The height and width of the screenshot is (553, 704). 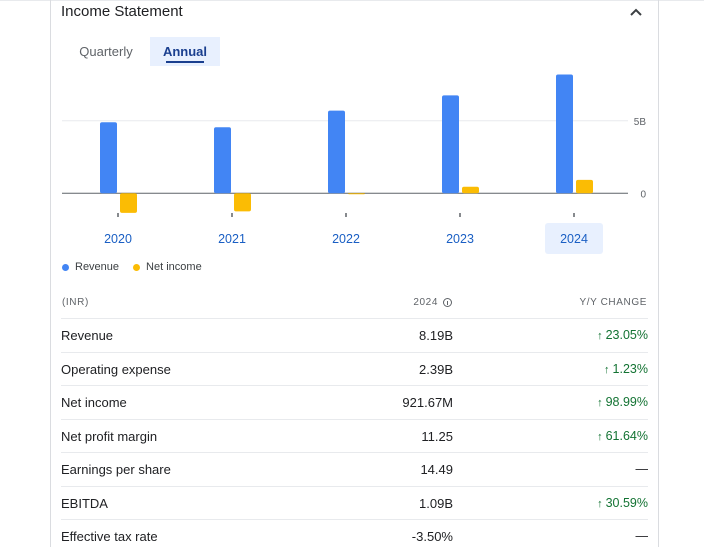 I want to click on row-change-value: 98.99%, so click(x=626, y=402).